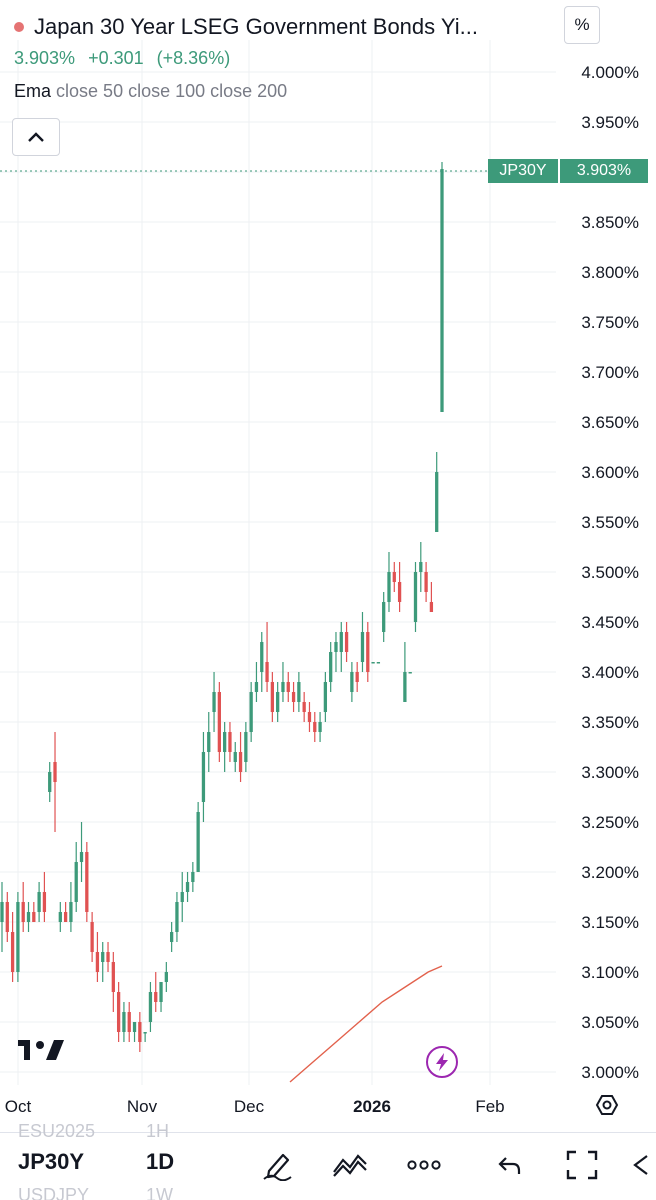  What do you see at coordinates (424, 1165) in the screenshot?
I see `more-icon` at bounding box center [424, 1165].